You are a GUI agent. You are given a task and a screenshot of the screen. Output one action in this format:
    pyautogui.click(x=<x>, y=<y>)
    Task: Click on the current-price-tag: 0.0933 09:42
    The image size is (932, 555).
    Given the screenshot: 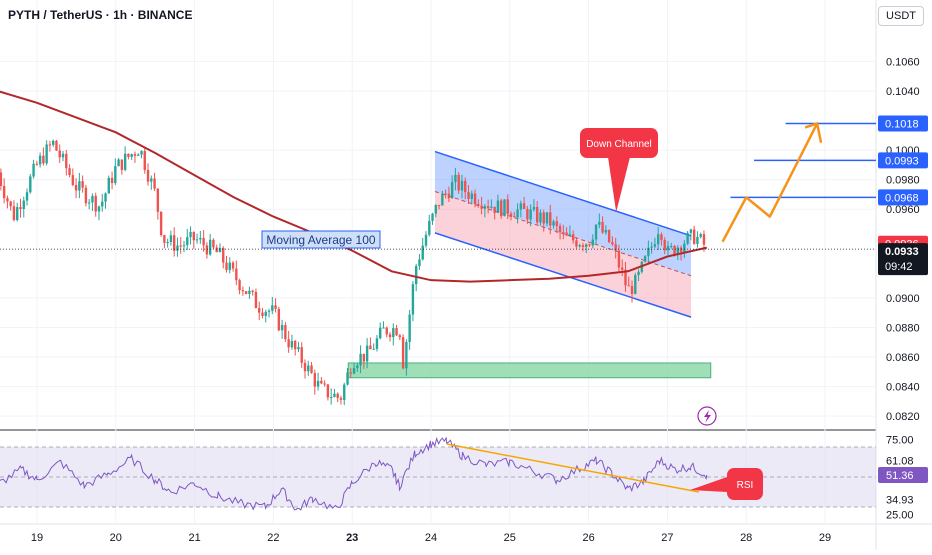 What is the action you would take?
    pyautogui.click(x=903, y=259)
    